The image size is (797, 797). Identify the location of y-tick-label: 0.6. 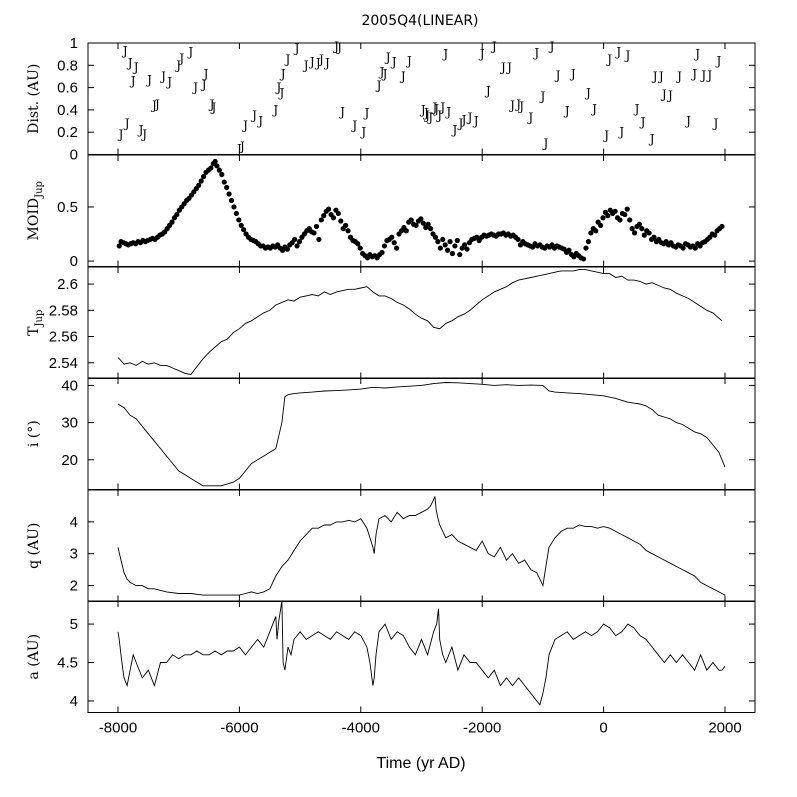
(67, 88).